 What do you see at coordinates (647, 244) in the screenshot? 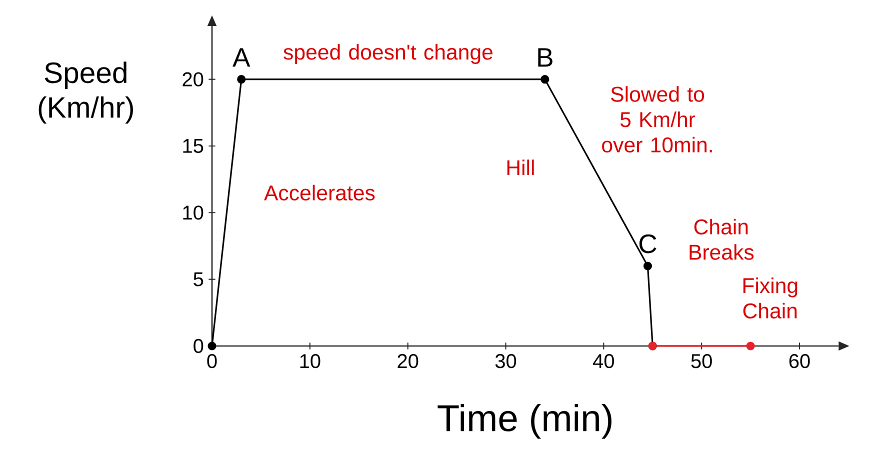
I see `annotation: C` at bounding box center [647, 244].